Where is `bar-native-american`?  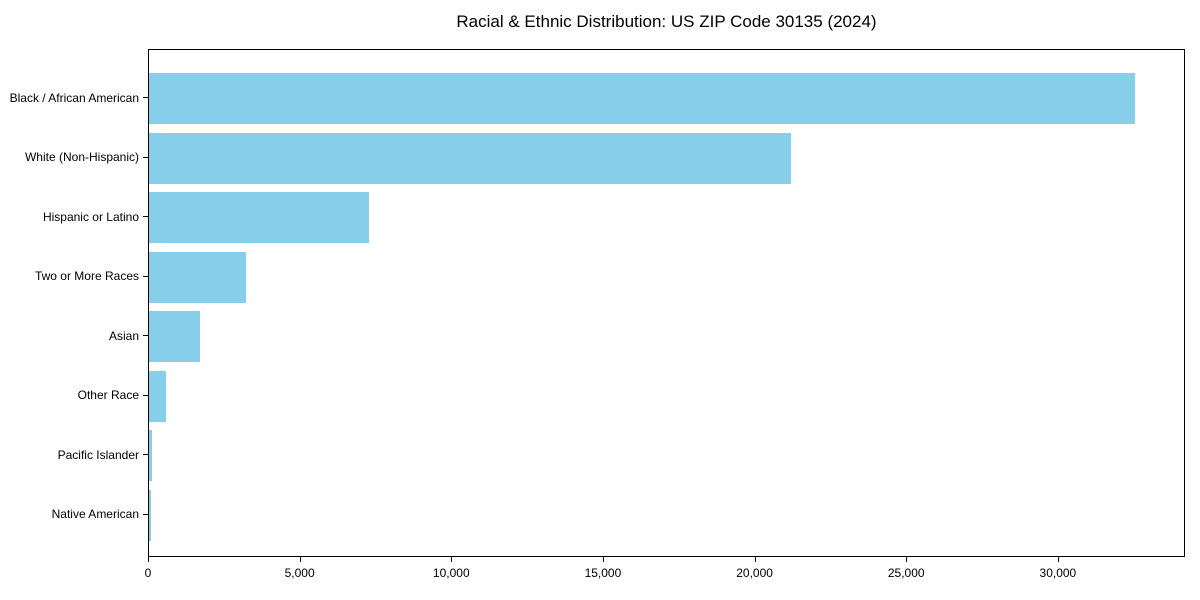 bar-native-american is located at coordinates (150, 515).